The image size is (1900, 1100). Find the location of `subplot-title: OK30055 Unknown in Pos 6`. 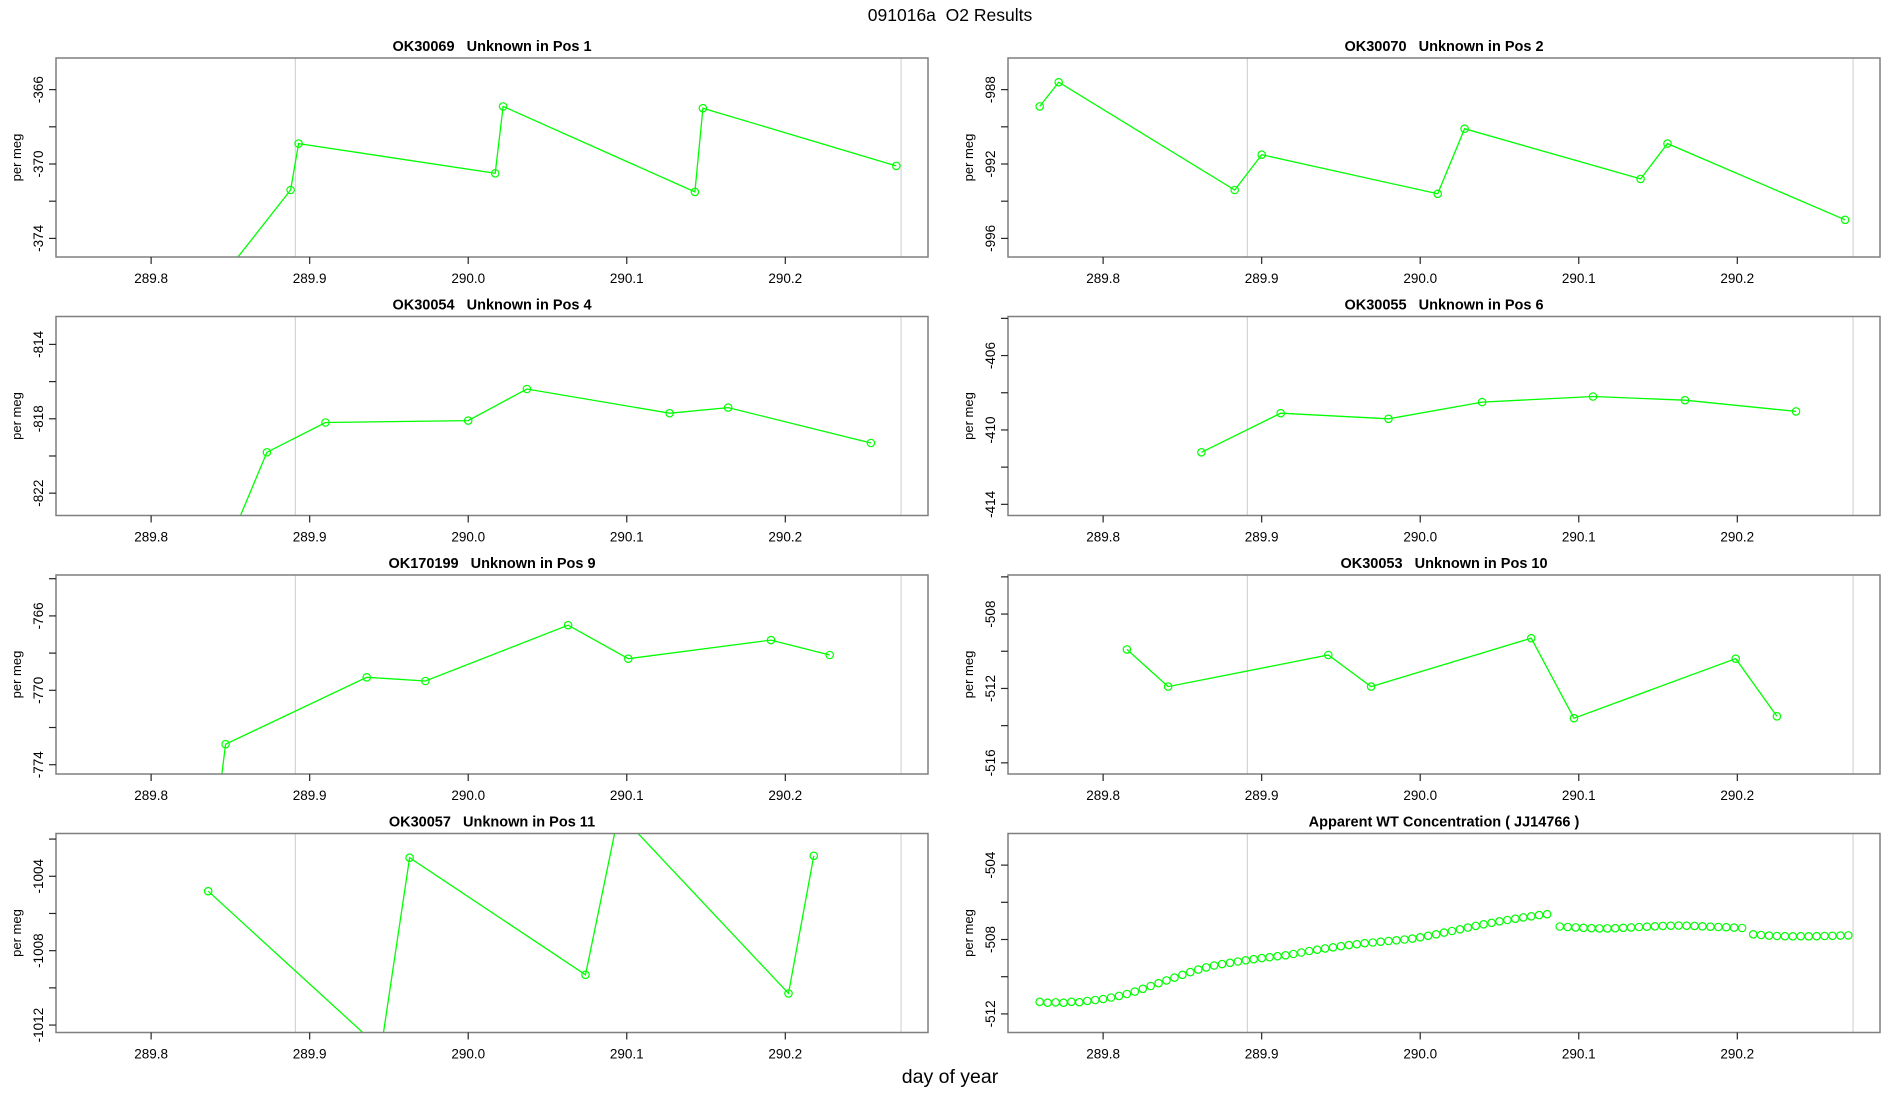

subplot-title: OK30055 Unknown in Pos 6 is located at coordinates (1443, 306).